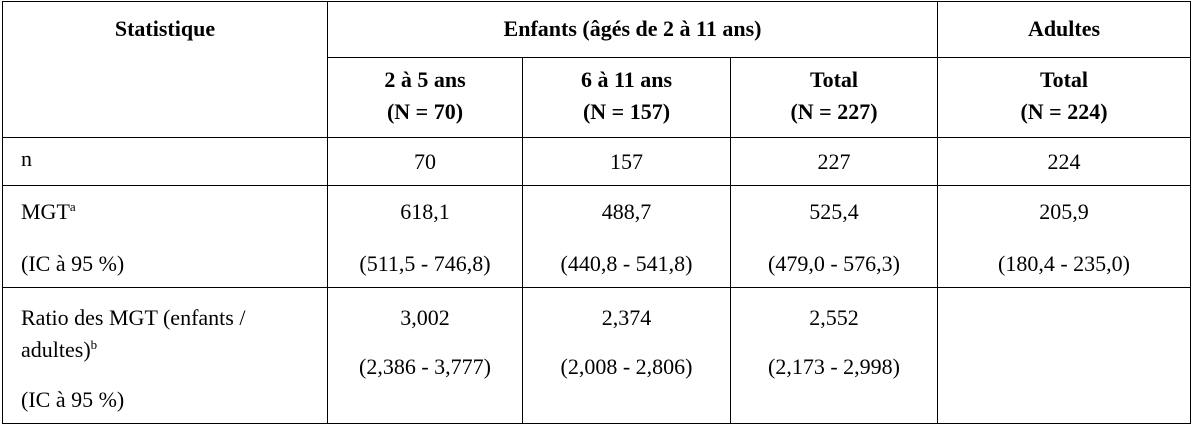  I want to click on header-text: Adultes, so click(1064, 28).